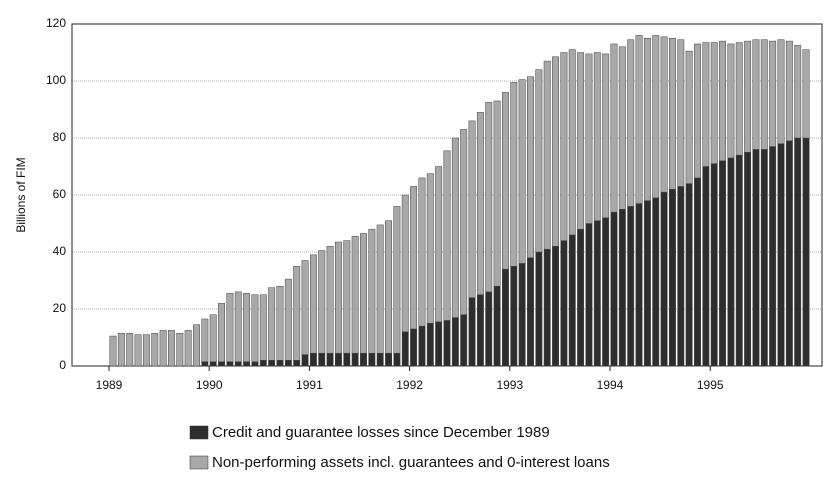  I want to click on x-tick-label: 1994, so click(610, 385).